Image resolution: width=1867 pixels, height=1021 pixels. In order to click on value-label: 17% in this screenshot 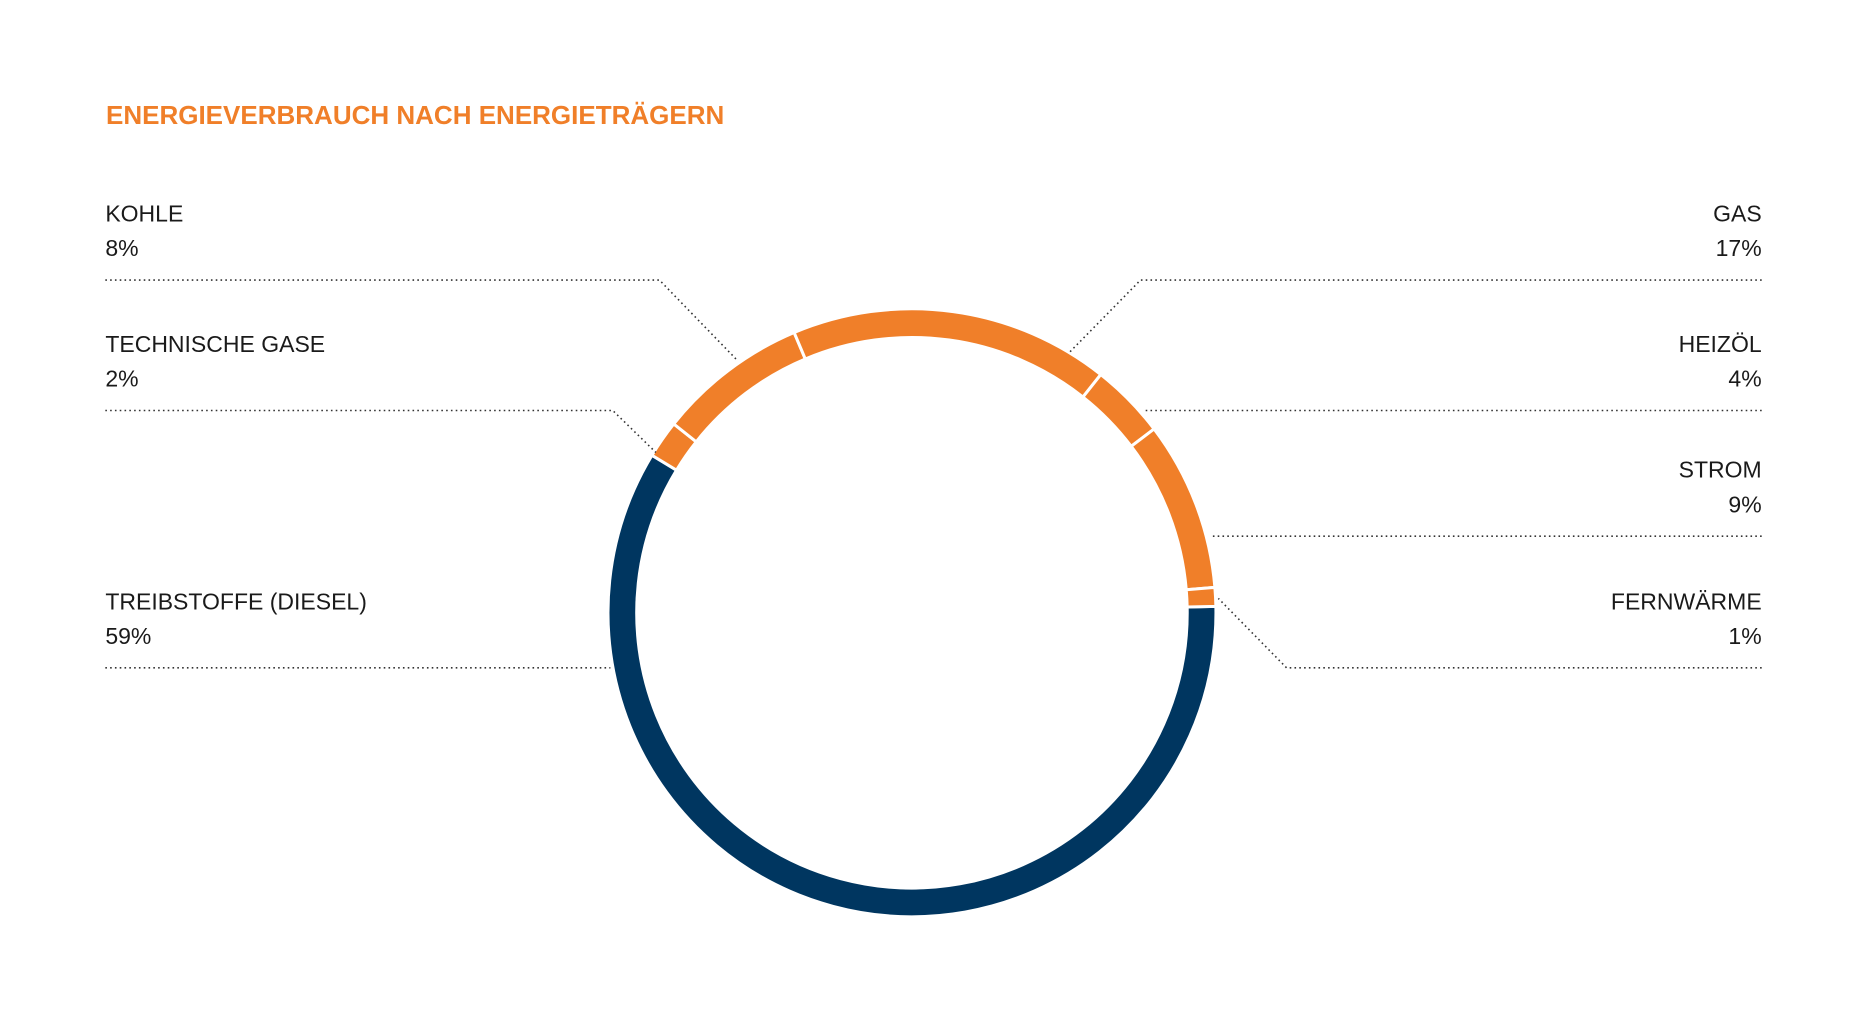, I will do `click(1739, 248)`.